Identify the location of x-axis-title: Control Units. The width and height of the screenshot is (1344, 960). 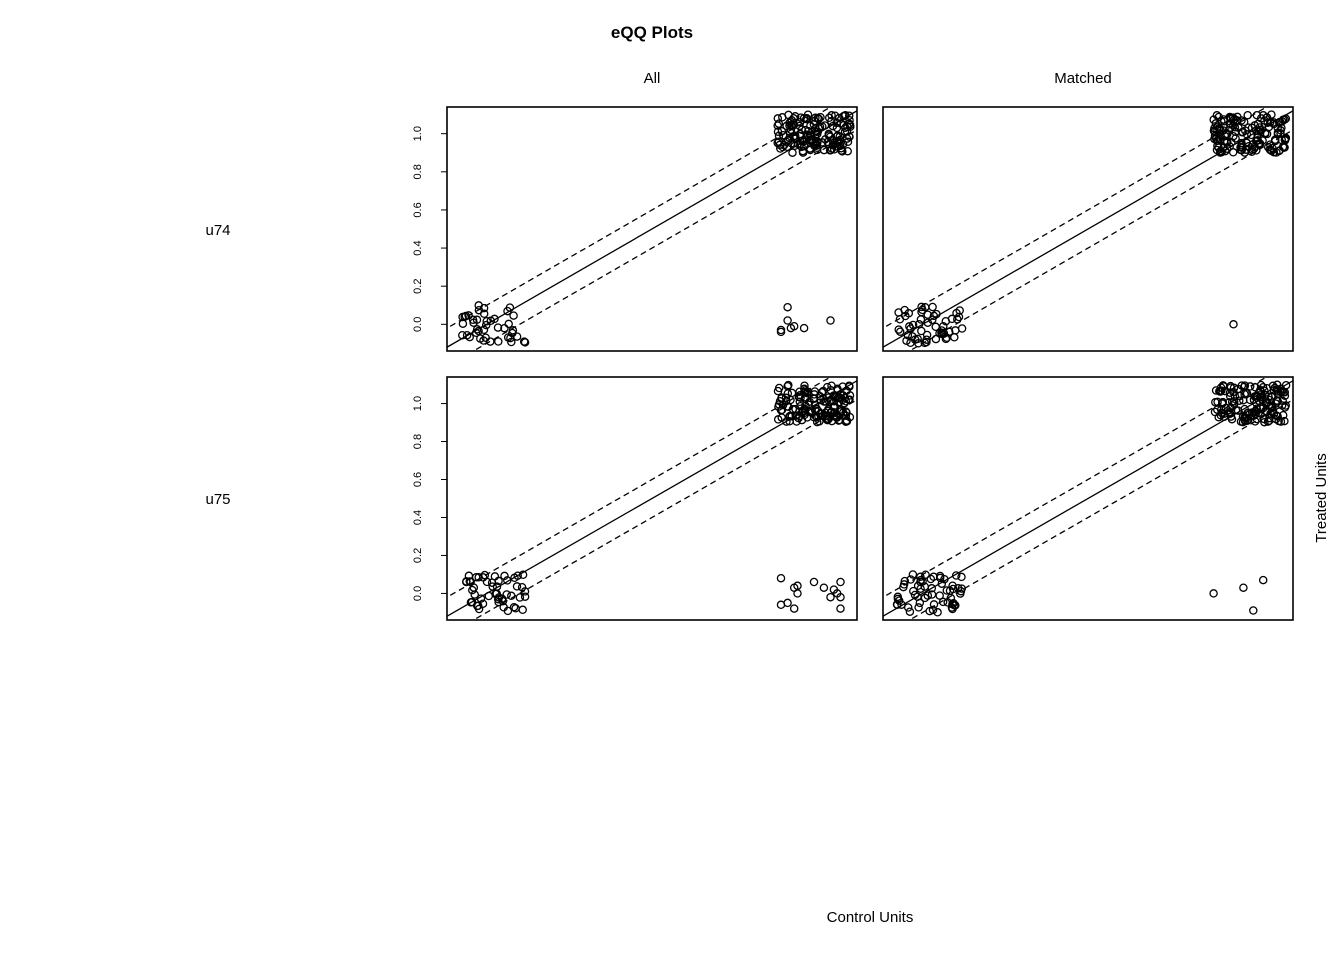
(870, 917).